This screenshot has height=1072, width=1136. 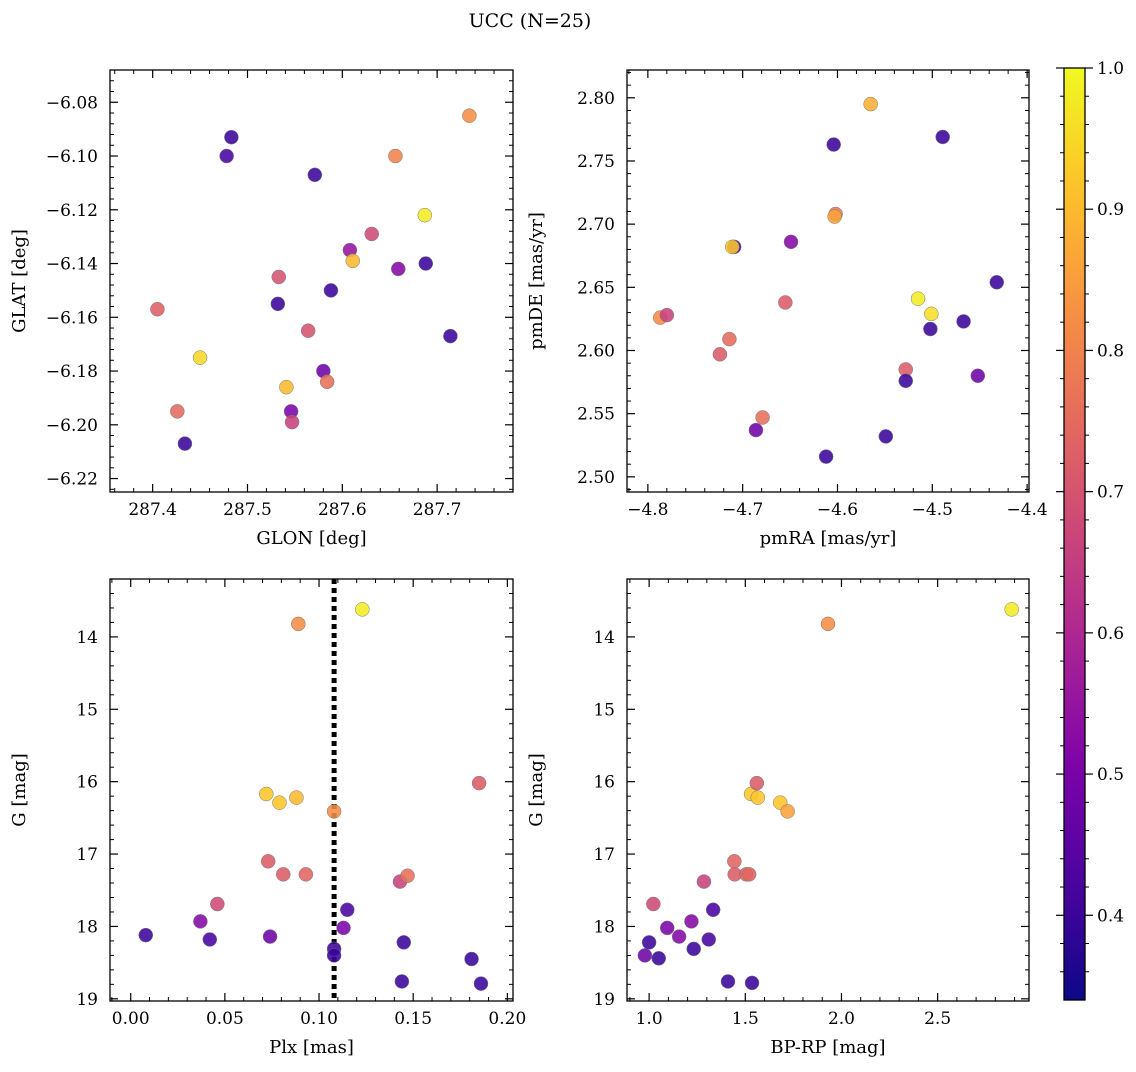 What do you see at coordinates (72, 372) in the screenshot?
I see `y-tick-label: −6.18` at bounding box center [72, 372].